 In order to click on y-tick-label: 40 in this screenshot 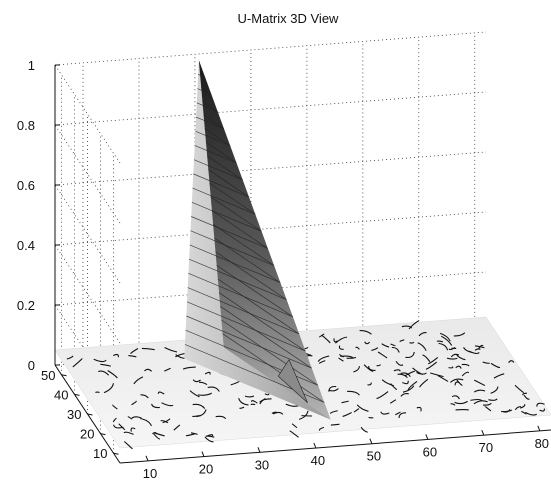, I will do `click(61, 394)`.